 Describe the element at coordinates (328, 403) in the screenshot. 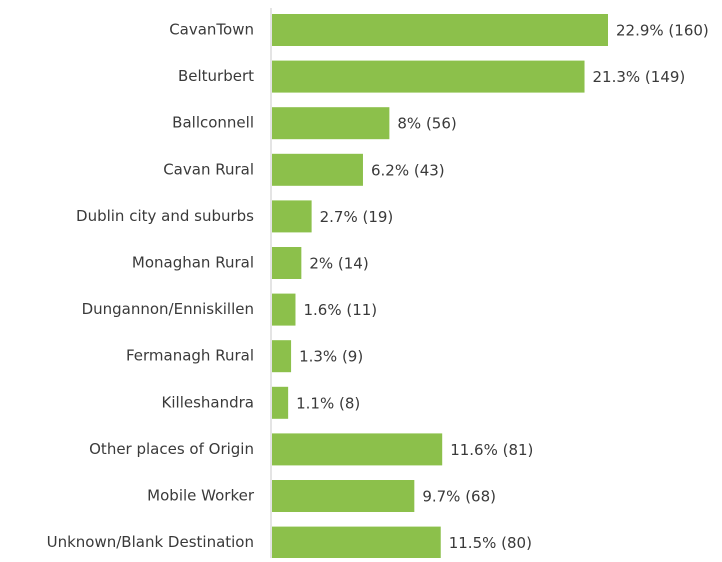

I see `data-label: 1.1% (8)` at that location.